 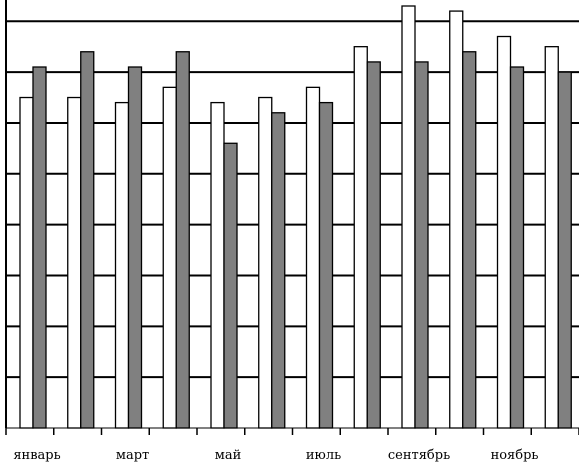 I want to click on x-tick-label: январь, so click(x=36, y=455).